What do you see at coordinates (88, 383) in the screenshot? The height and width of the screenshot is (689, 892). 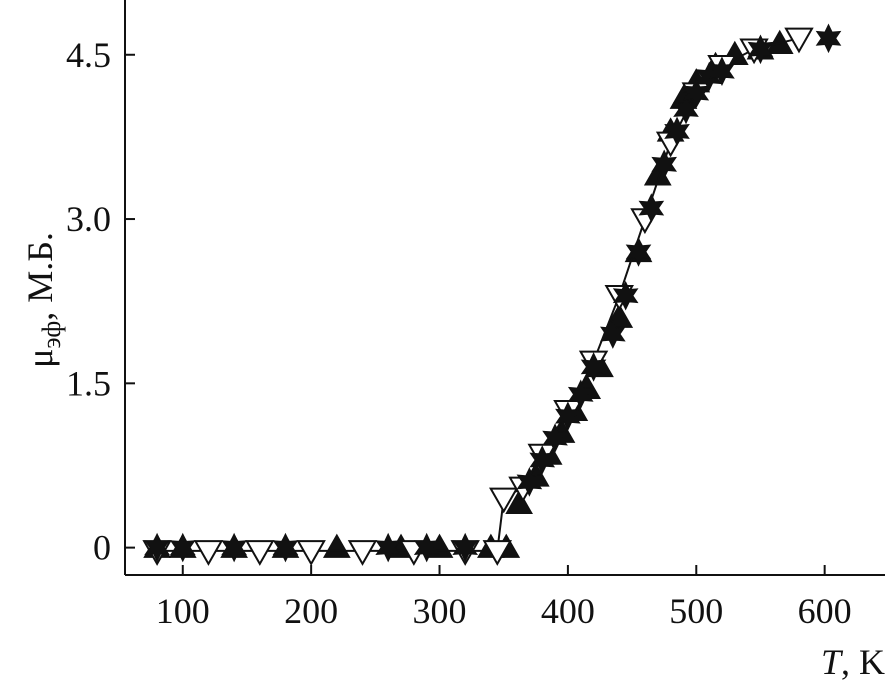 I see `y-tick-label: 1.5` at bounding box center [88, 383].